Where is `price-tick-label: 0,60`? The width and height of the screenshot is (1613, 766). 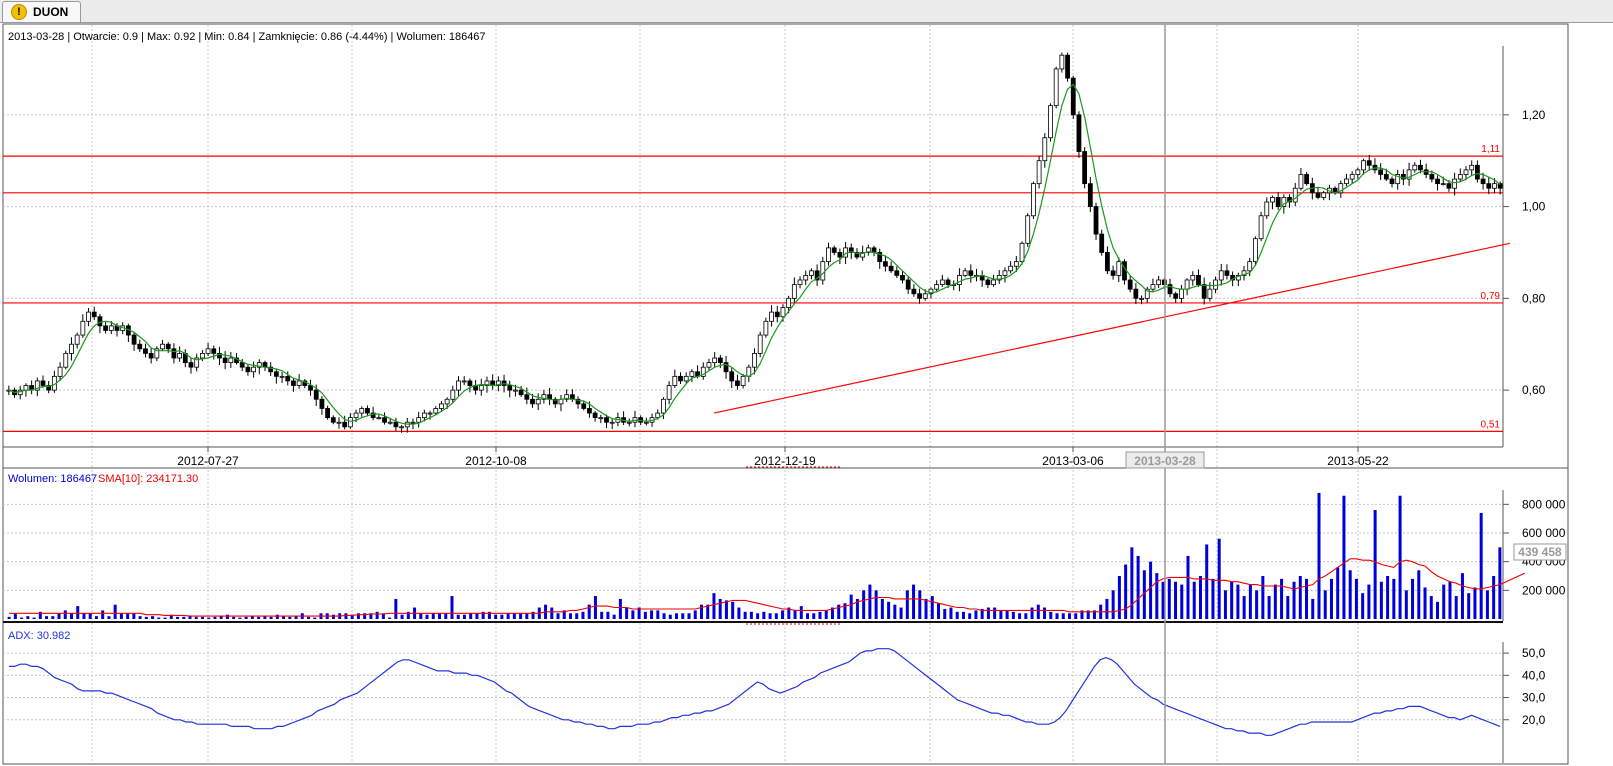
price-tick-label: 0,60 is located at coordinates (1534, 390).